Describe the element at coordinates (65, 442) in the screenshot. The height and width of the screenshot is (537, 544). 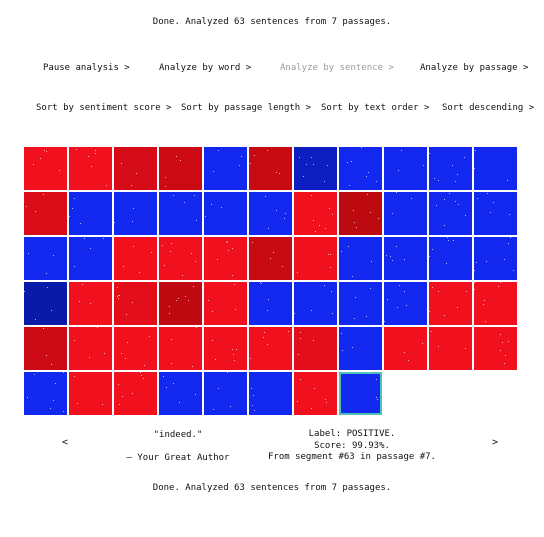
I see `previous-arrow-button: <` at that location.